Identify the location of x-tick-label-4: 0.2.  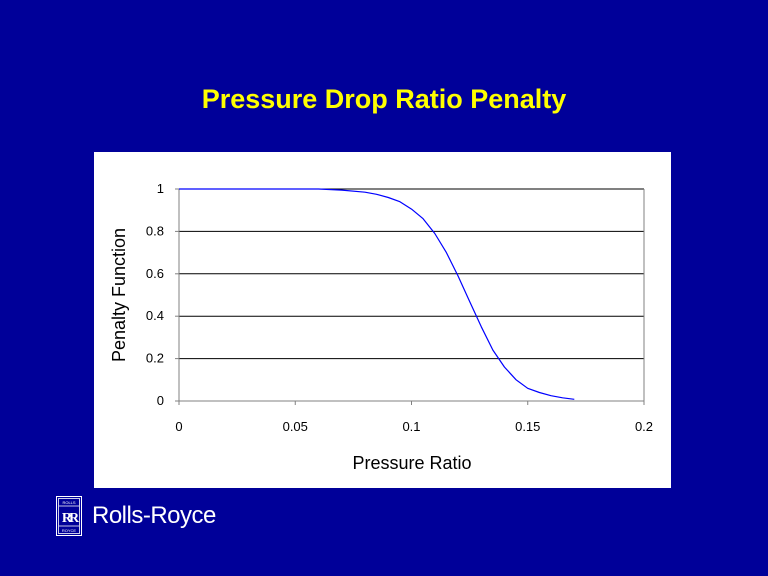
(644, 426).